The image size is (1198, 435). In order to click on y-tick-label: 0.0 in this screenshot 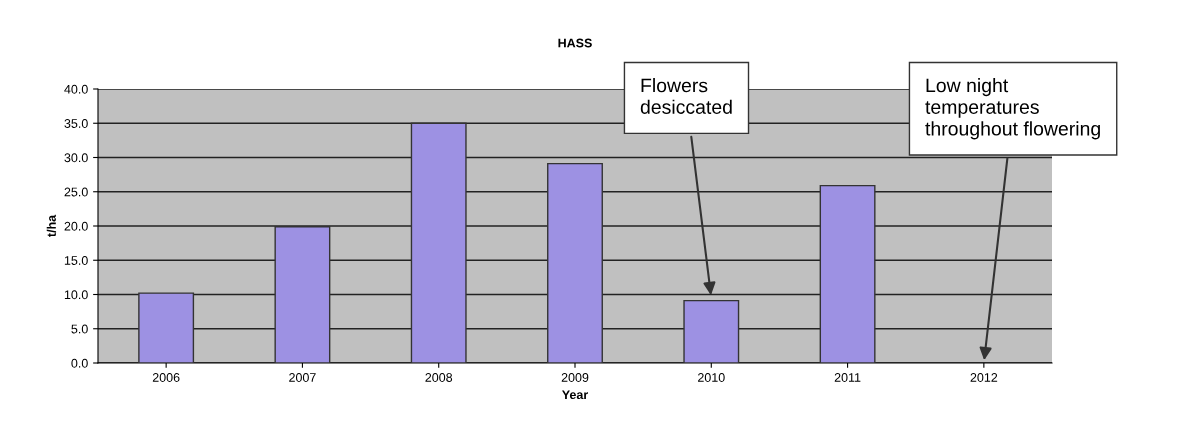, I will do `click(79, 363)`.